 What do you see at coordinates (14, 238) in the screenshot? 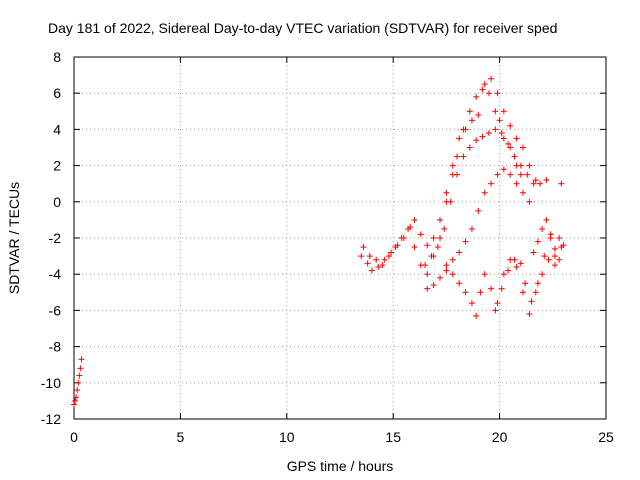
I see `y-axis-title: SDTVAR / TECUs` at bounding box center [14, 238].